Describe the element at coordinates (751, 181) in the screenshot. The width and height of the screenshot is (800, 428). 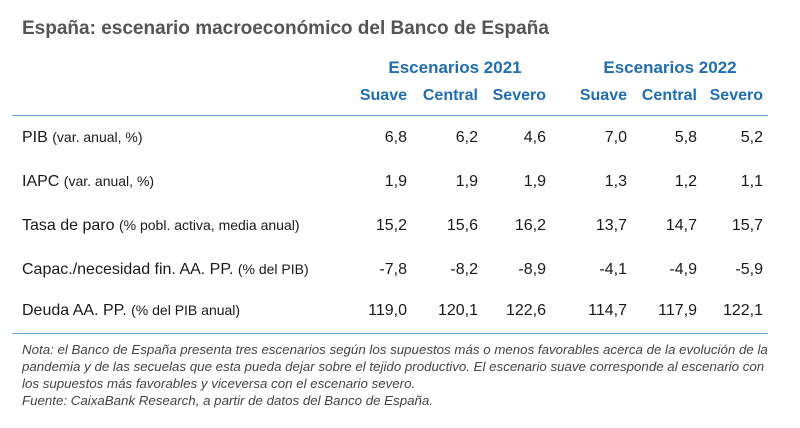
I see `cell: 1,1` at that location.